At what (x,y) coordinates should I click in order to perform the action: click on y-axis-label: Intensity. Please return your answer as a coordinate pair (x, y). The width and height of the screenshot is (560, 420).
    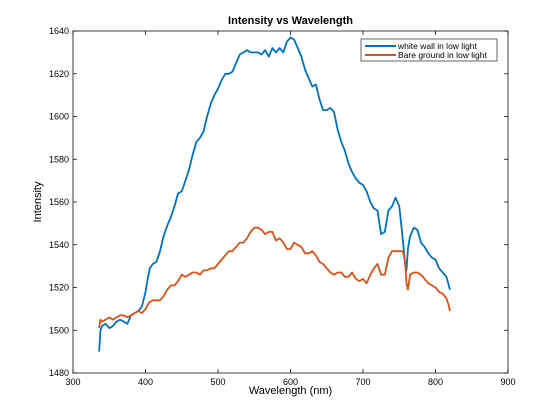
    Looking at the image, I should click on (38, 201).